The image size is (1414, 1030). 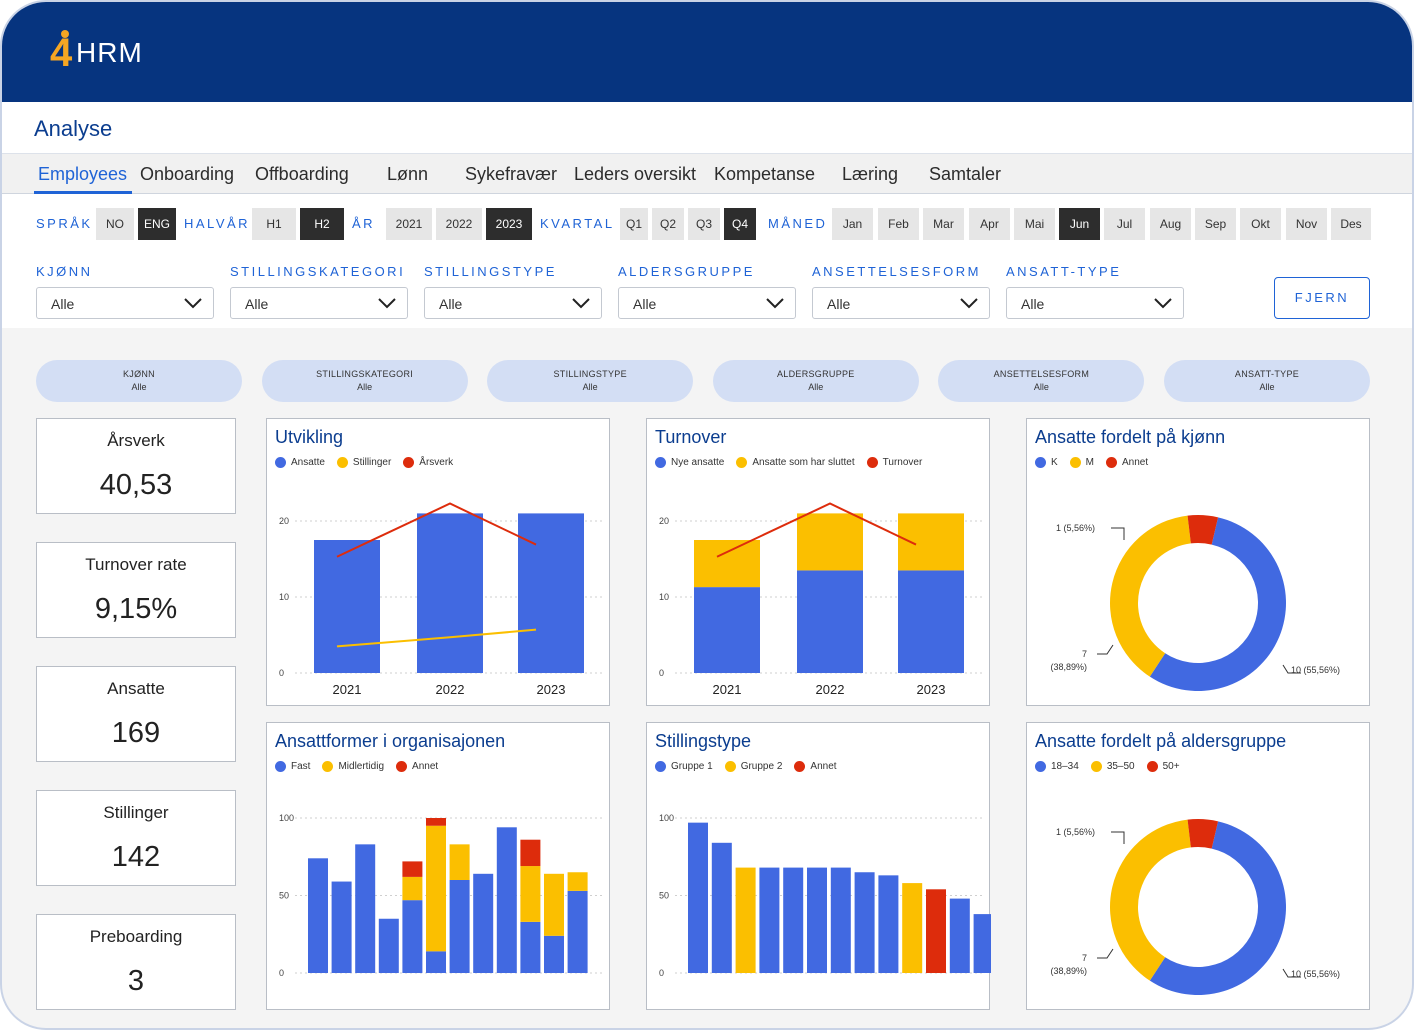 What do you see at coordinates (901, 303) in the screenshot?
I see `dropdown-ansettelsesform: Alle` at bounding box center [901, 303].